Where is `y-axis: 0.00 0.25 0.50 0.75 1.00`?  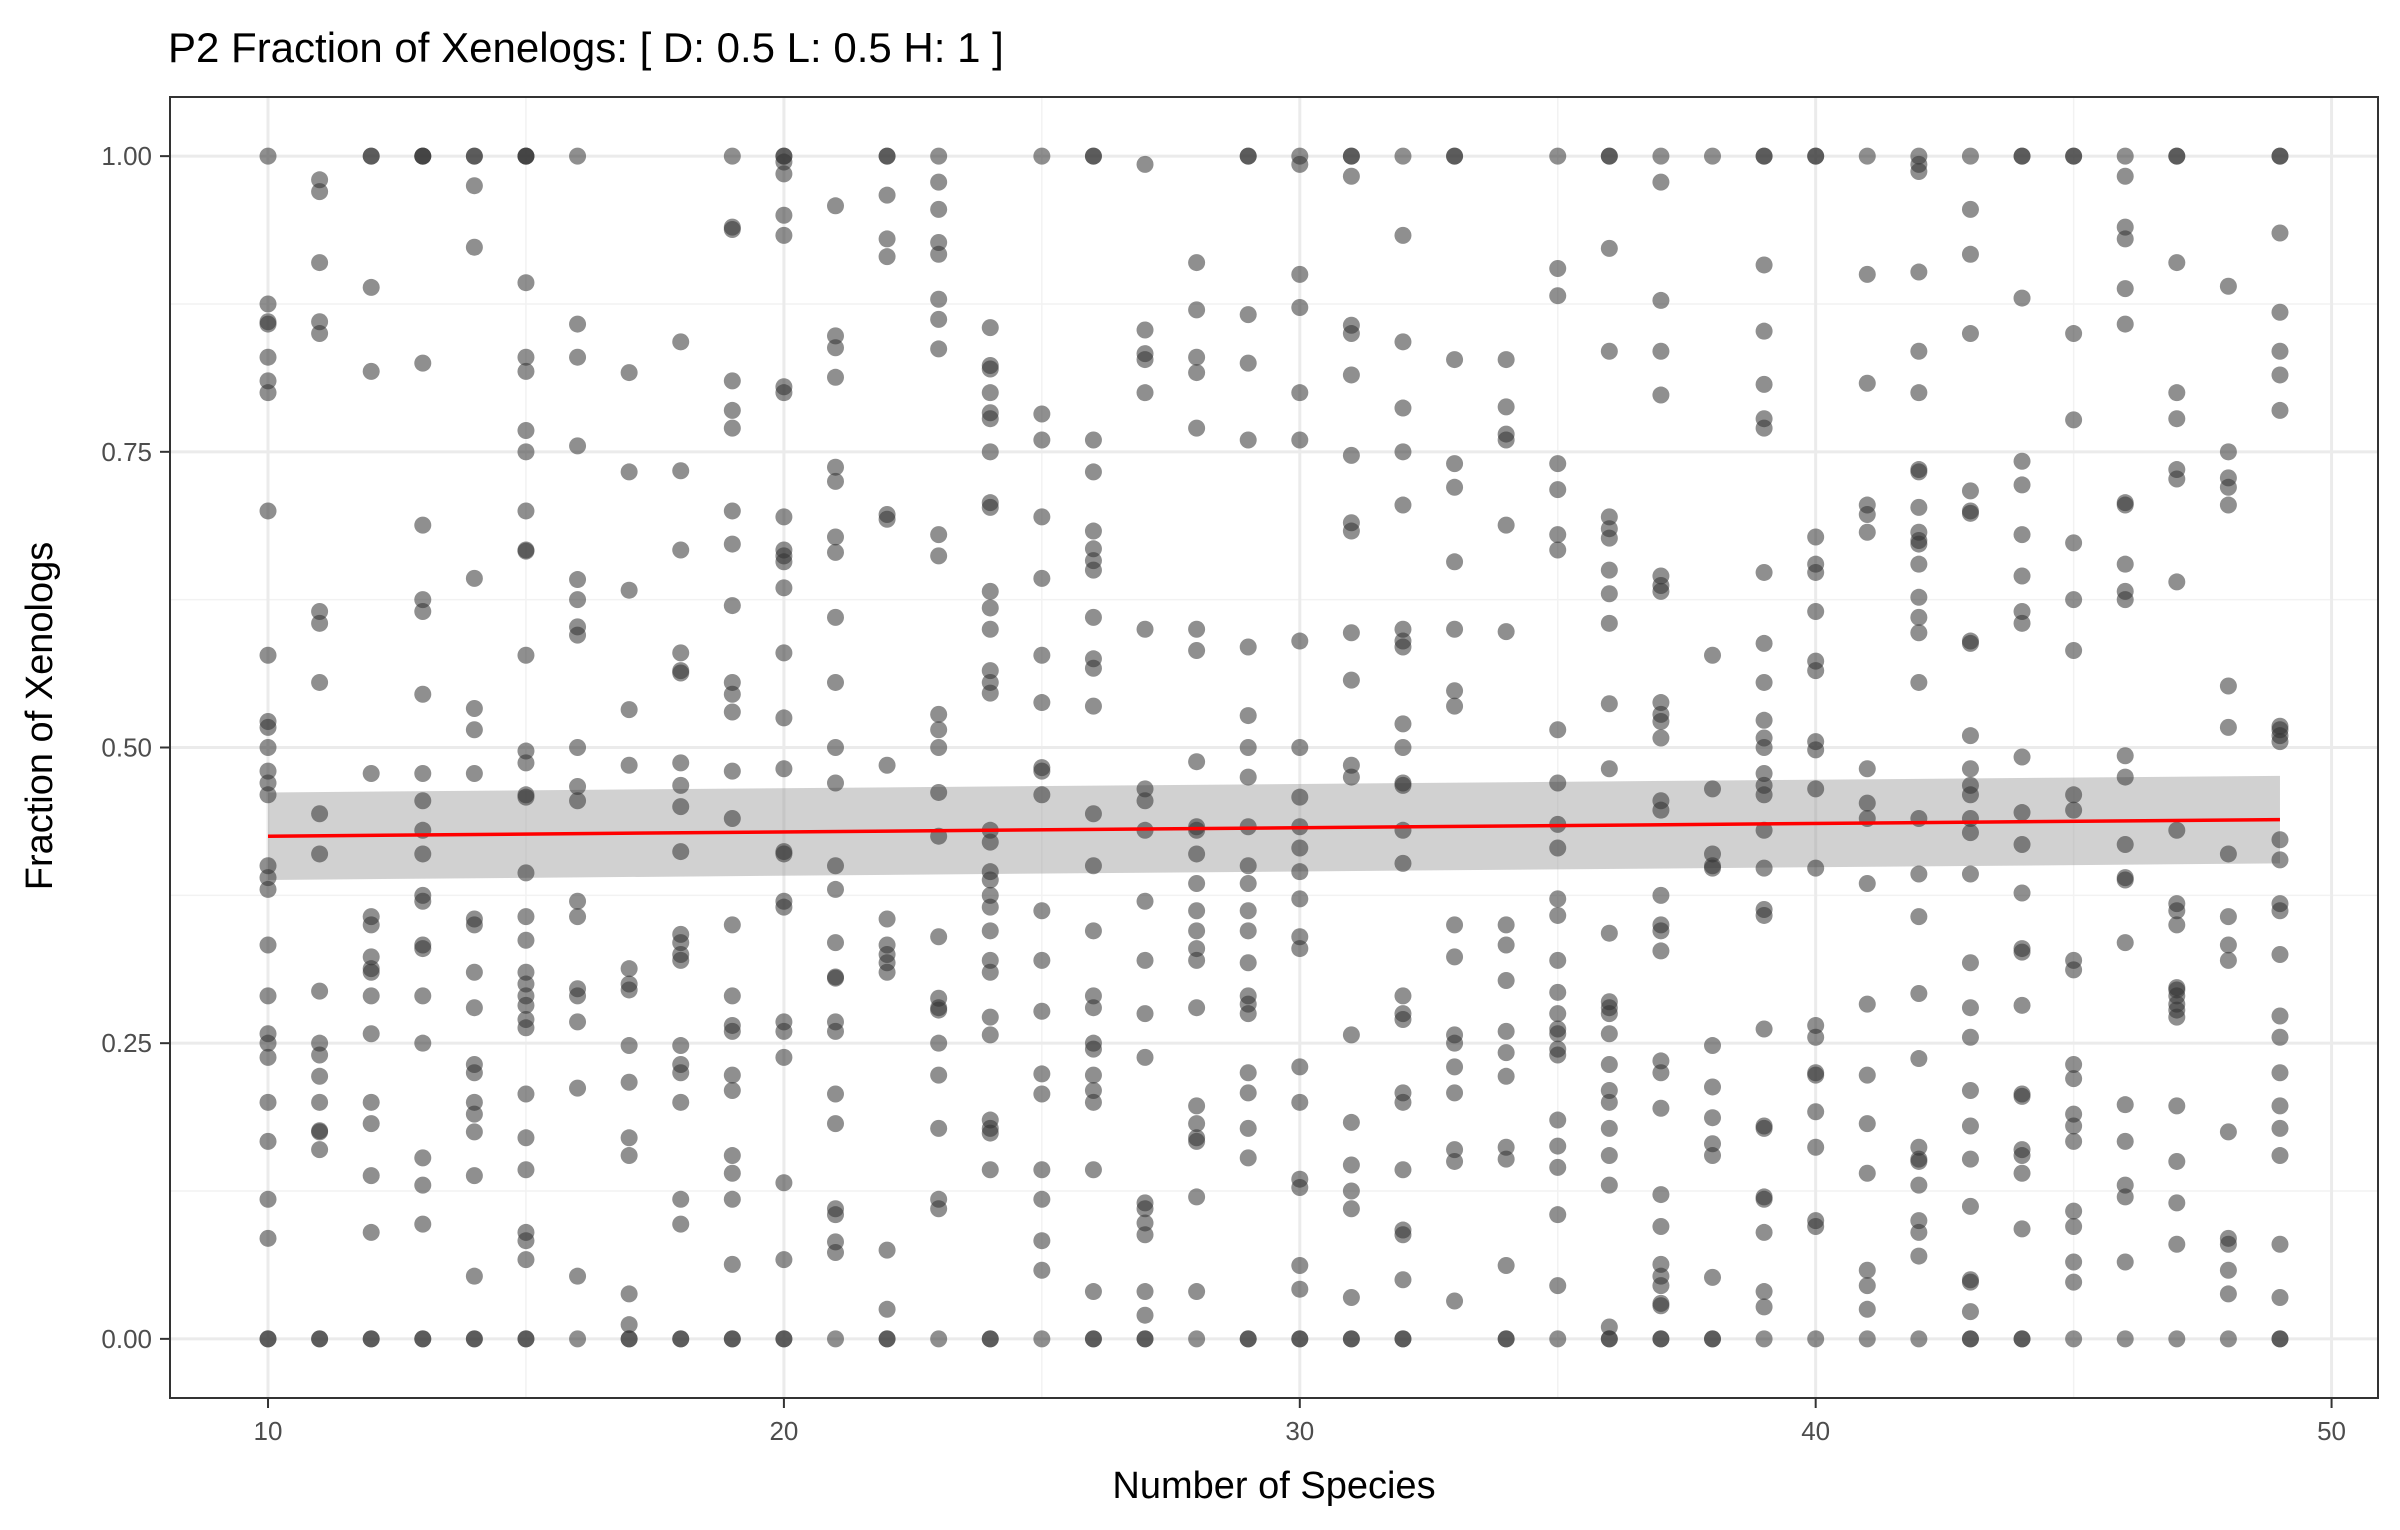
y-axis: 0.00 0.25 0.50 0.75 1.00 is located at coordinates (135, 747).